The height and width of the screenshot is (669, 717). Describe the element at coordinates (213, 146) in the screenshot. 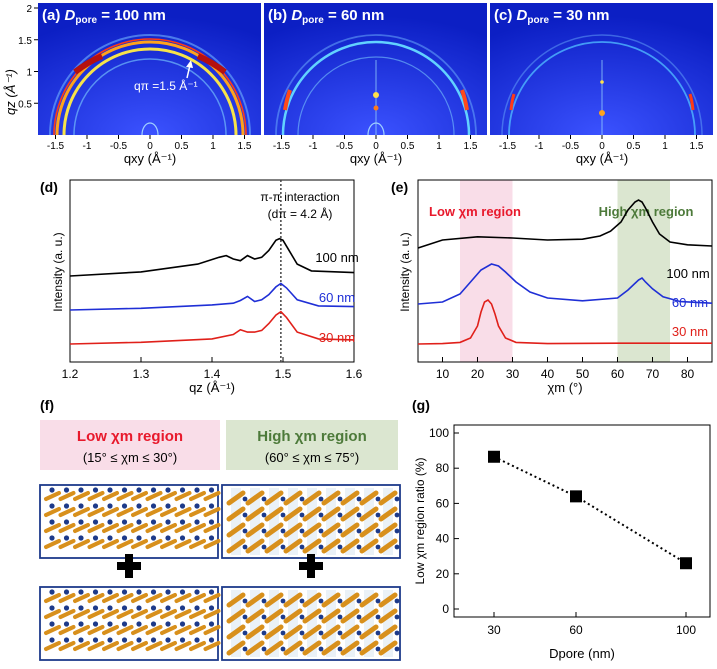

I see `top-xtick-label: 1` at that location.